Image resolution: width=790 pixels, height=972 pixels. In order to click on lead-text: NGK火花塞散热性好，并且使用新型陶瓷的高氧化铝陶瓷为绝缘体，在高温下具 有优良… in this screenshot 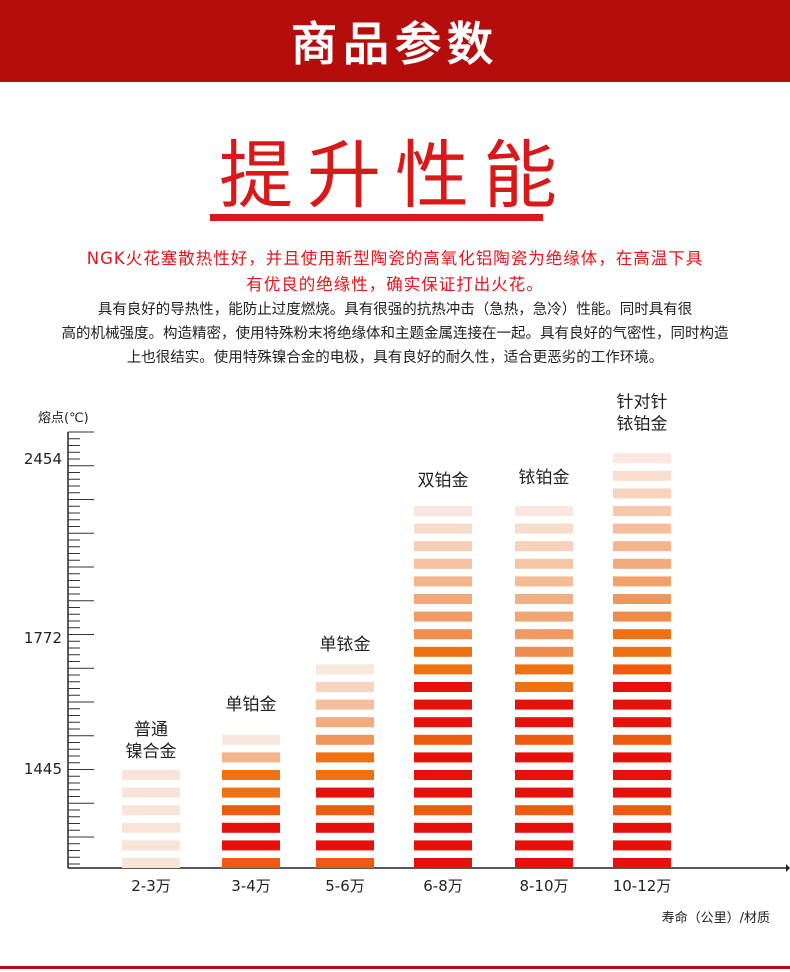, I will do `click(395, 272)`.